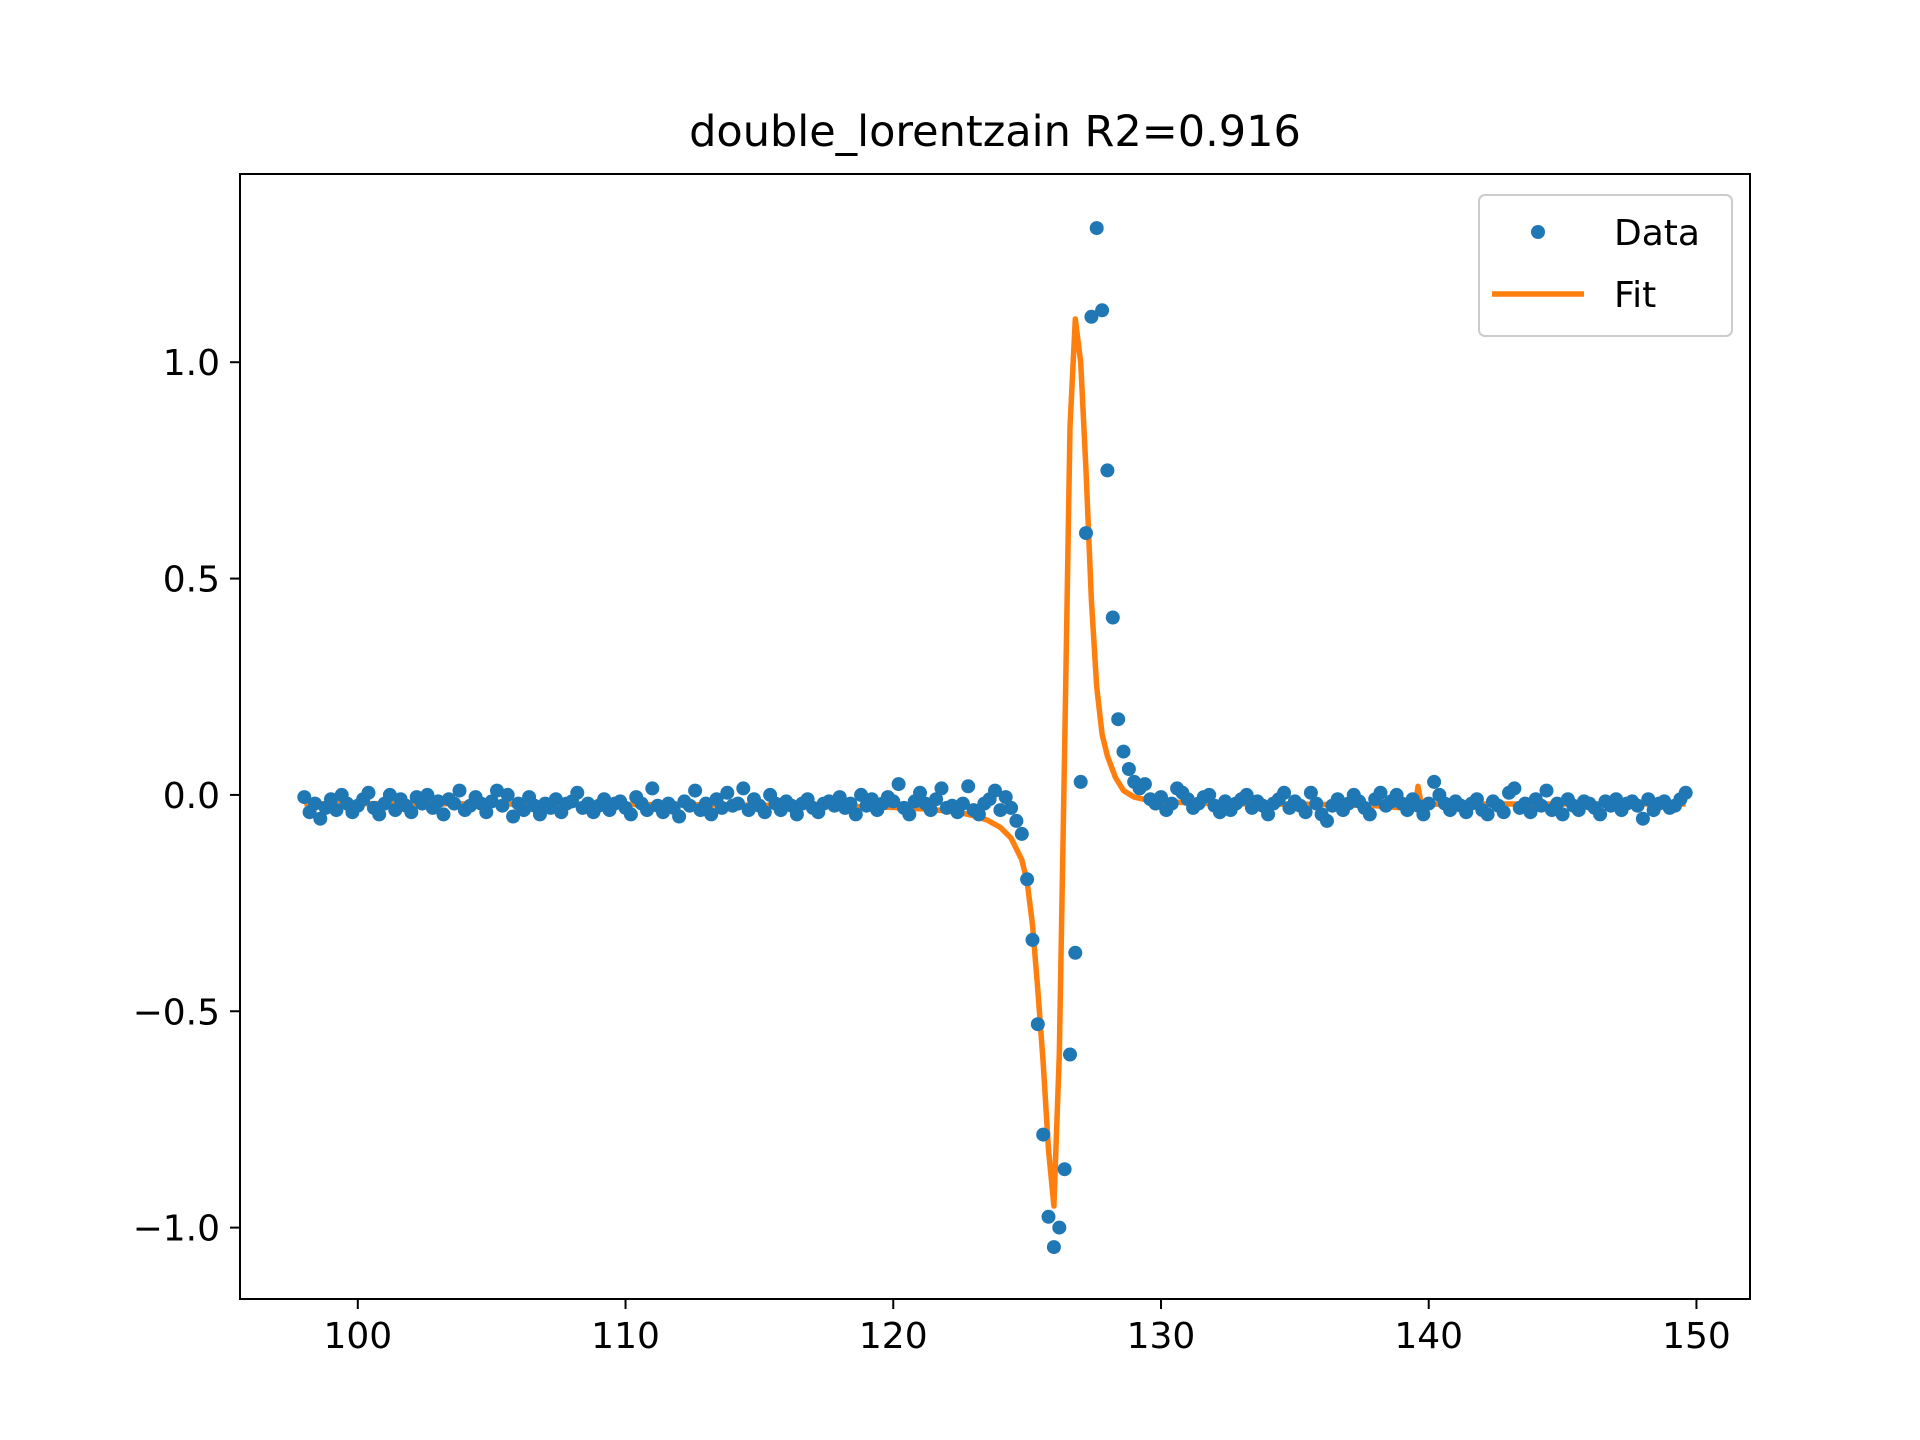  Describe the element at coordinates (625, 1336) in the screenshot. I see `x-tick-label: 110` at that location.